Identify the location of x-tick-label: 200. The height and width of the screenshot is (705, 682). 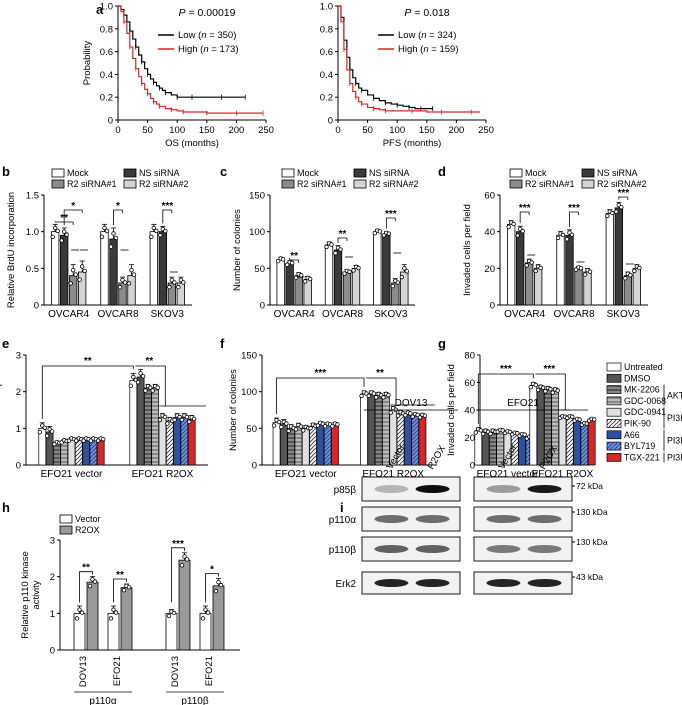
(456, 130).